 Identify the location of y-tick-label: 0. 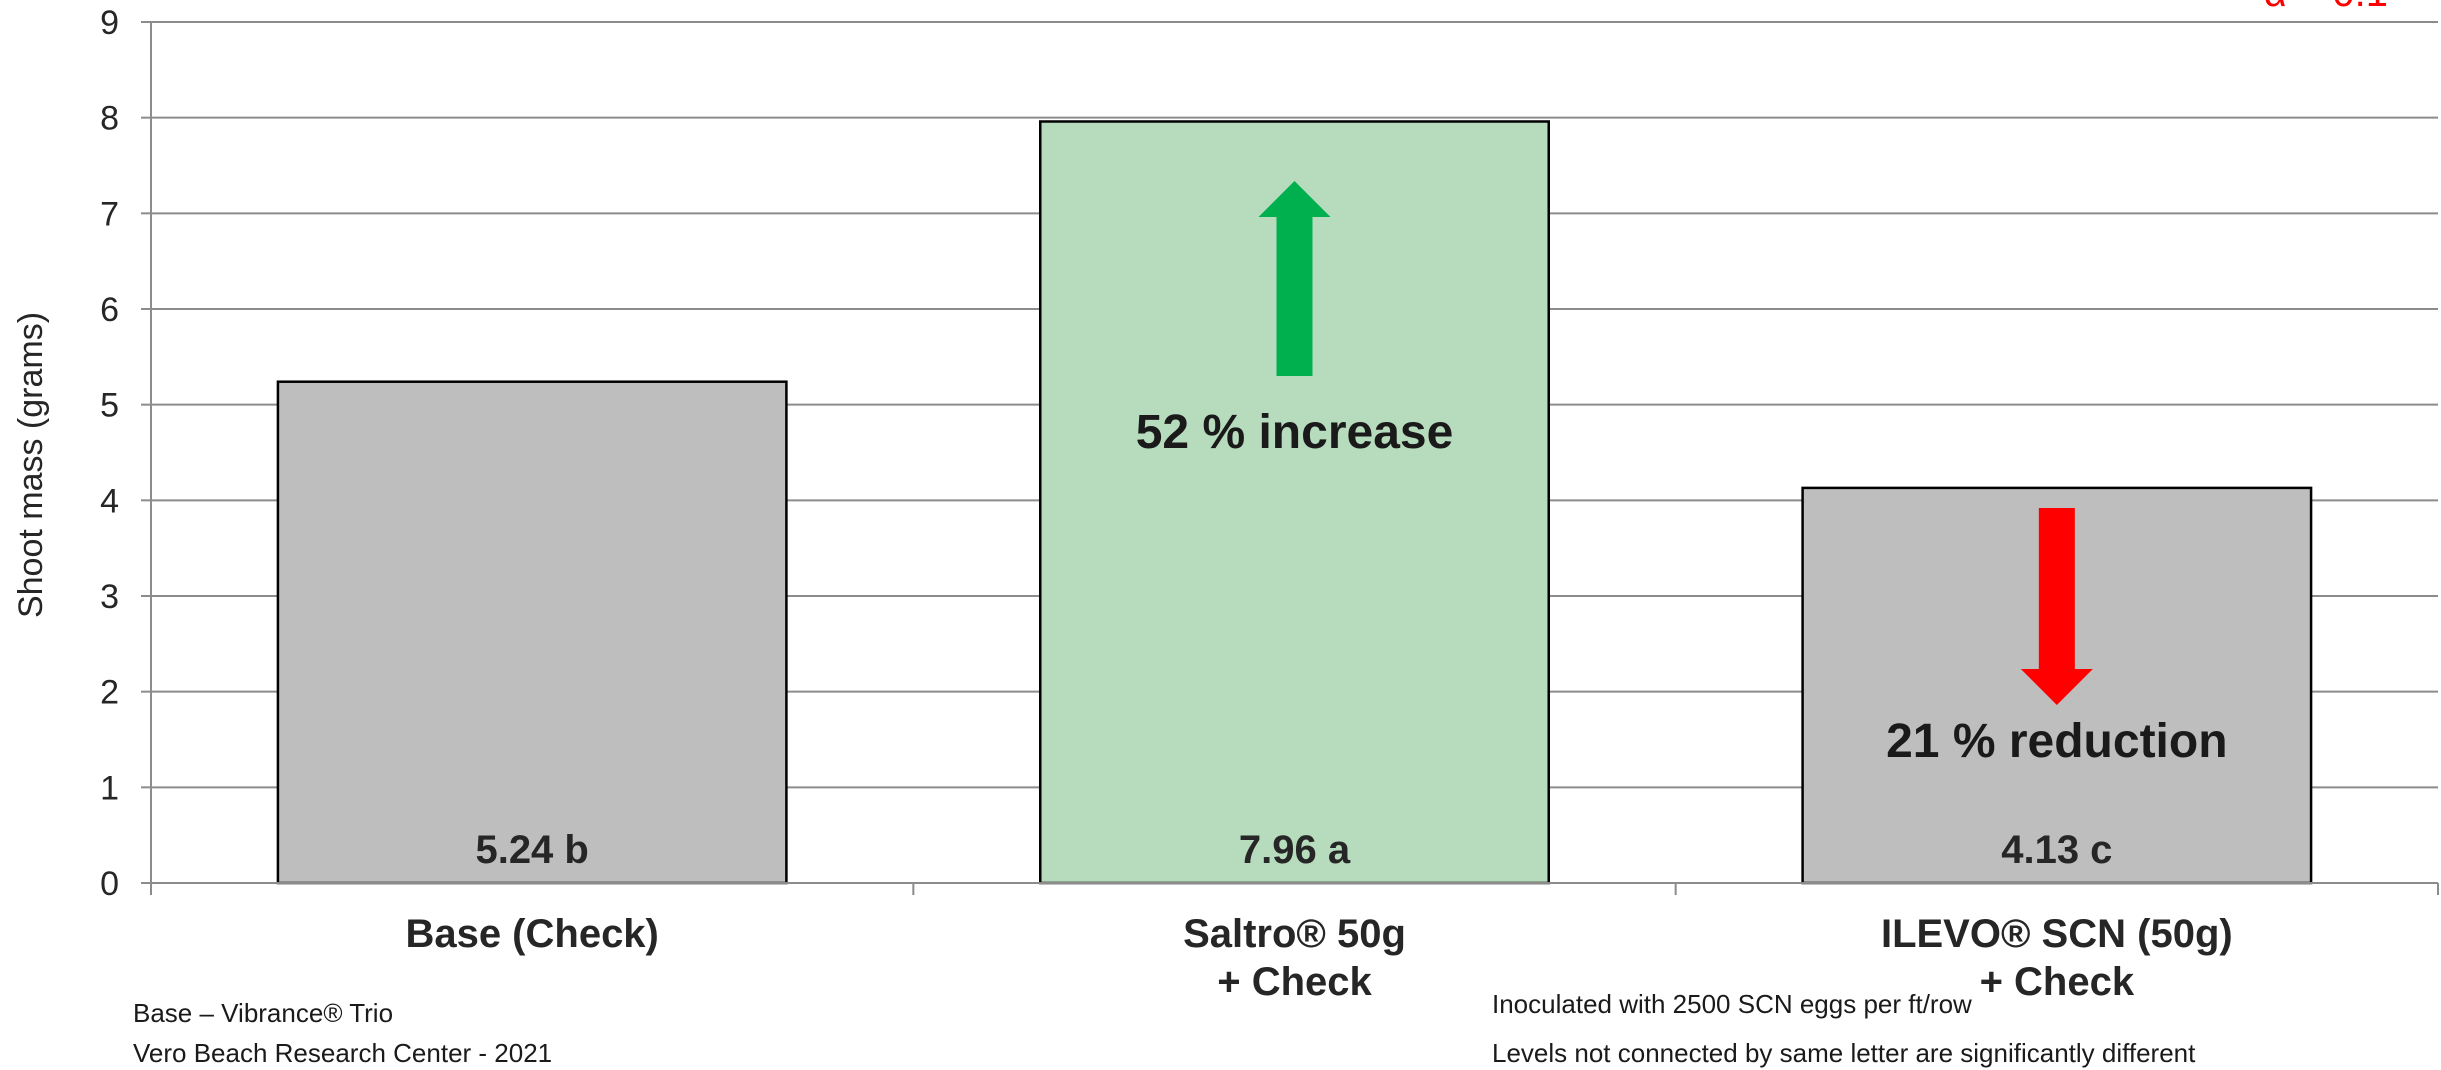
(109, 884).